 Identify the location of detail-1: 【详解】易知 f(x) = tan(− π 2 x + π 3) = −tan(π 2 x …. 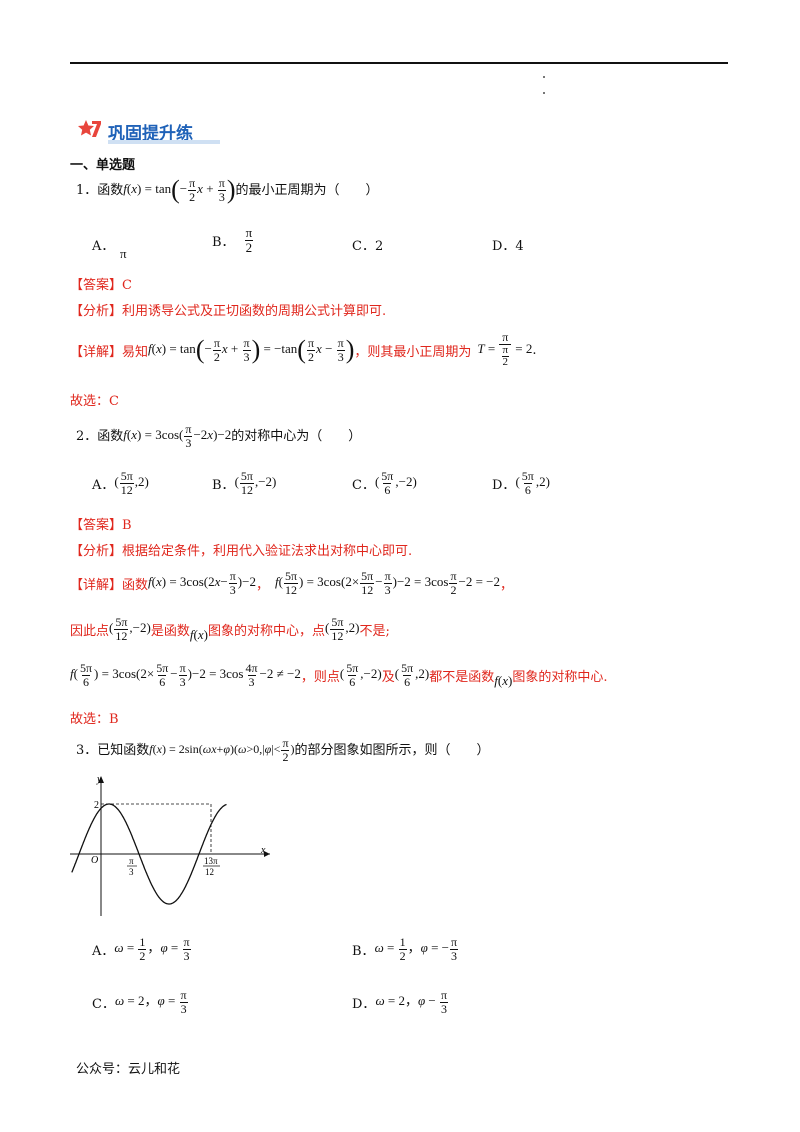
(303, 349).